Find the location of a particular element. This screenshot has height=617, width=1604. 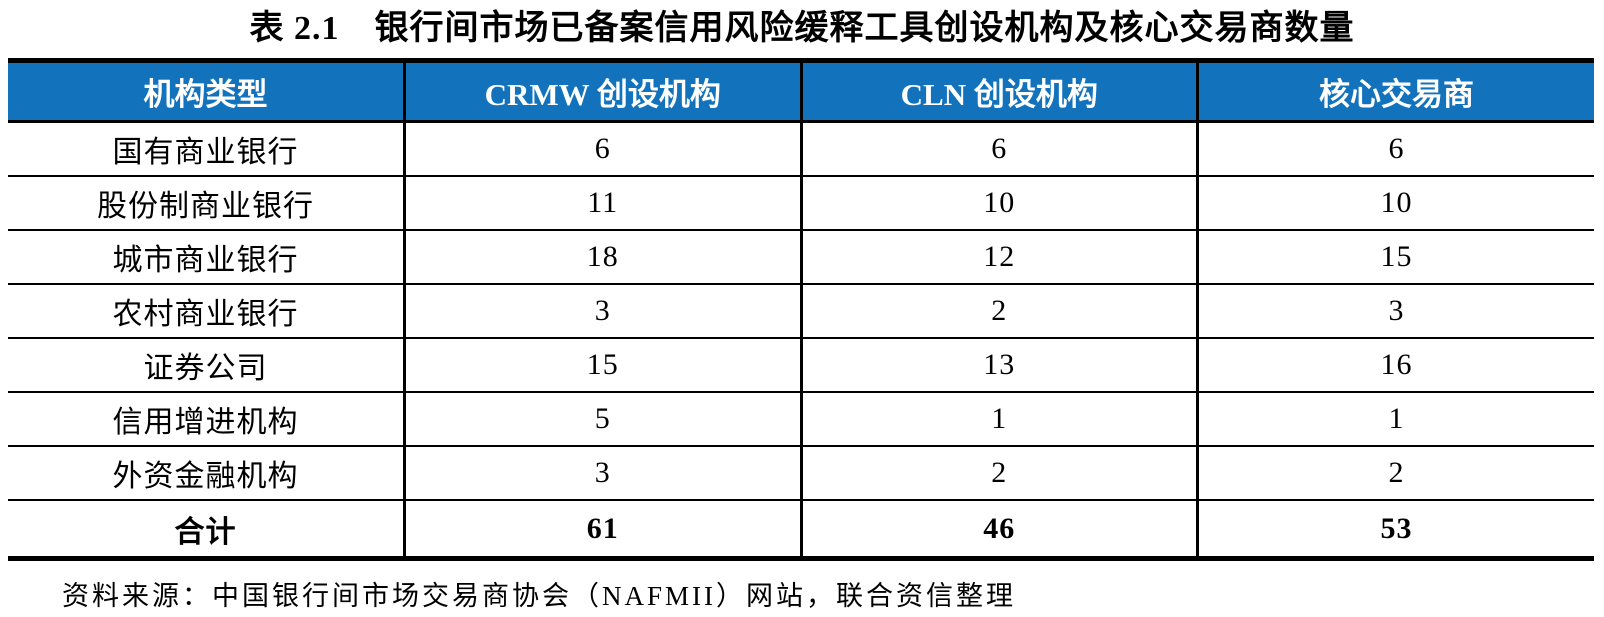

row-label: 证券公司 is located at coordinates (206, 365).